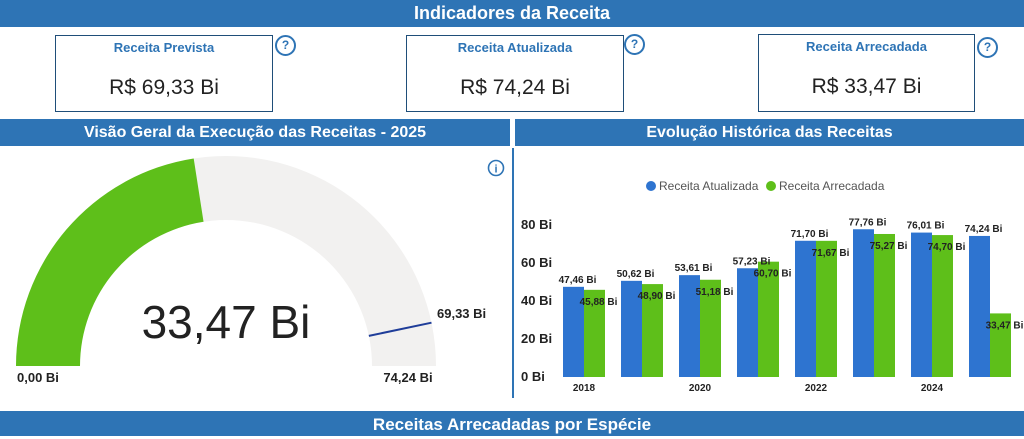  Describe the element at coordinates (889, 246) in the screenshot. I see `data-label-arrecadada: 75,27 Bi` at that location.